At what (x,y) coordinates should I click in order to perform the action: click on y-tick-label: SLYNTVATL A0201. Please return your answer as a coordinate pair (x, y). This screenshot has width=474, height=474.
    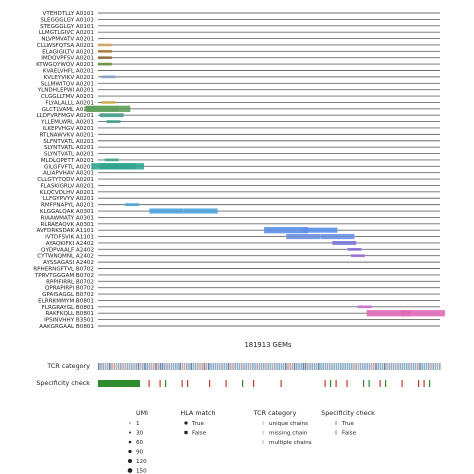
    Looking at the image, I should click on (69, 148).